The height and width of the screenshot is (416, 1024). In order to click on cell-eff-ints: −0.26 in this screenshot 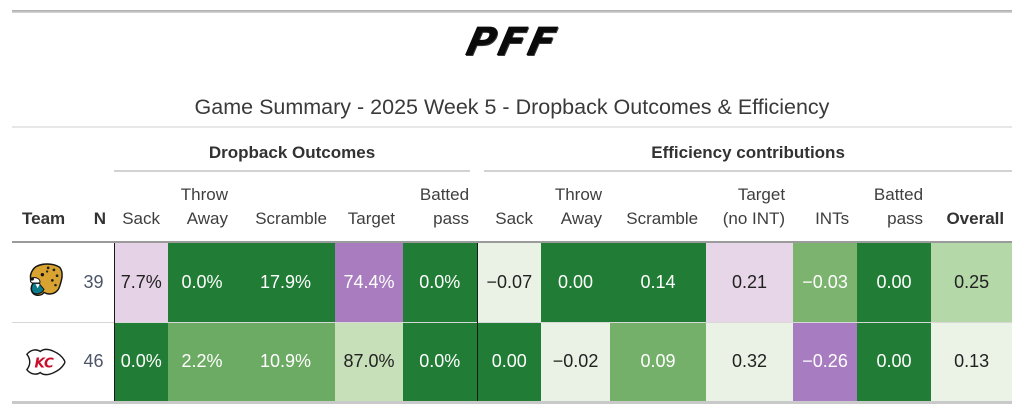, I will do `click(825, 362)`.